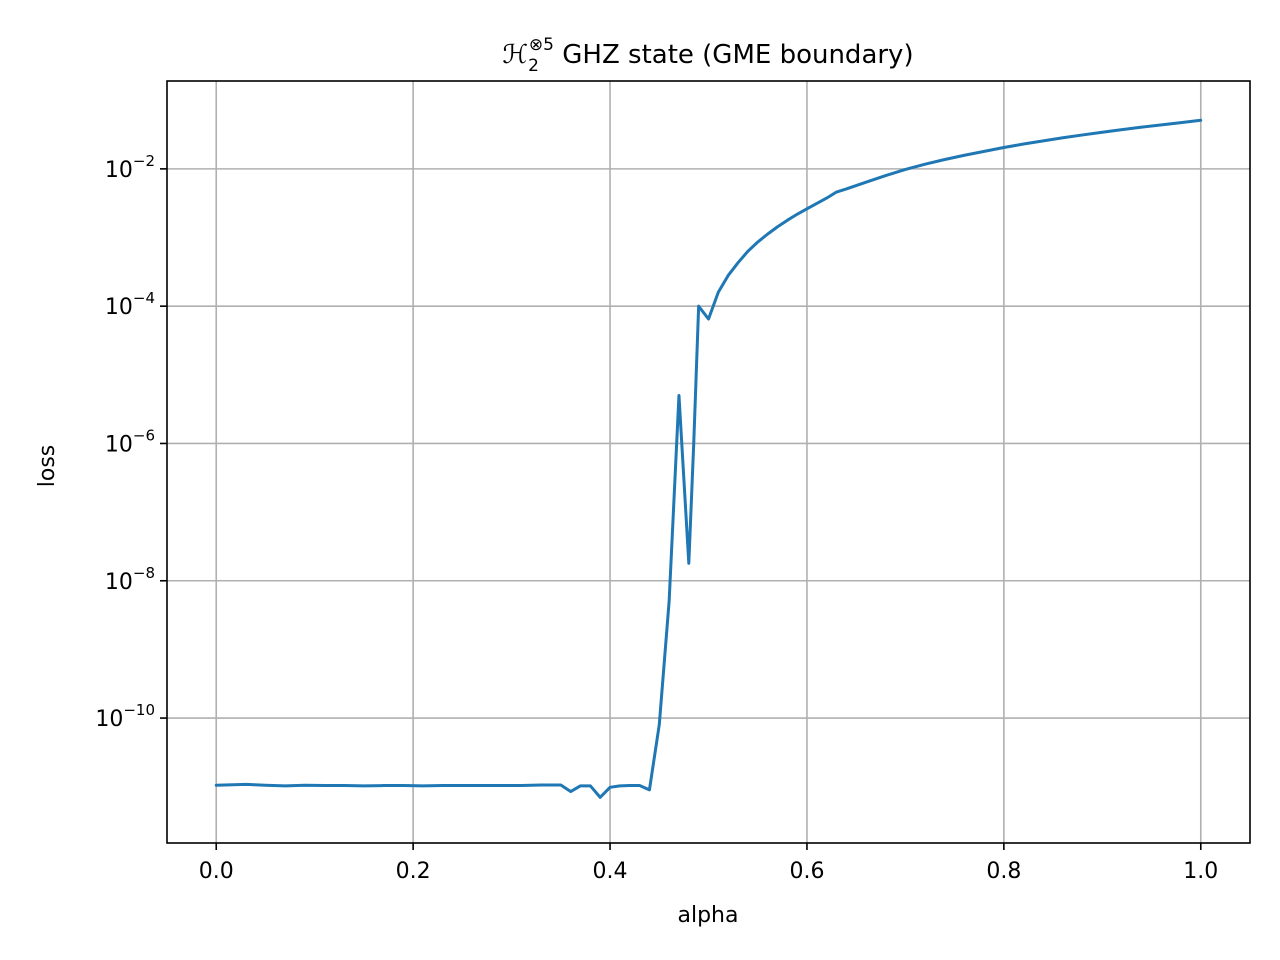 Image resolution: width=1280 pixels, height=960 pixels. What do you see at coordinates (515, 55) in the screenshot?
I see `title-symbol: ℋ` at bounding box center [515, 55].